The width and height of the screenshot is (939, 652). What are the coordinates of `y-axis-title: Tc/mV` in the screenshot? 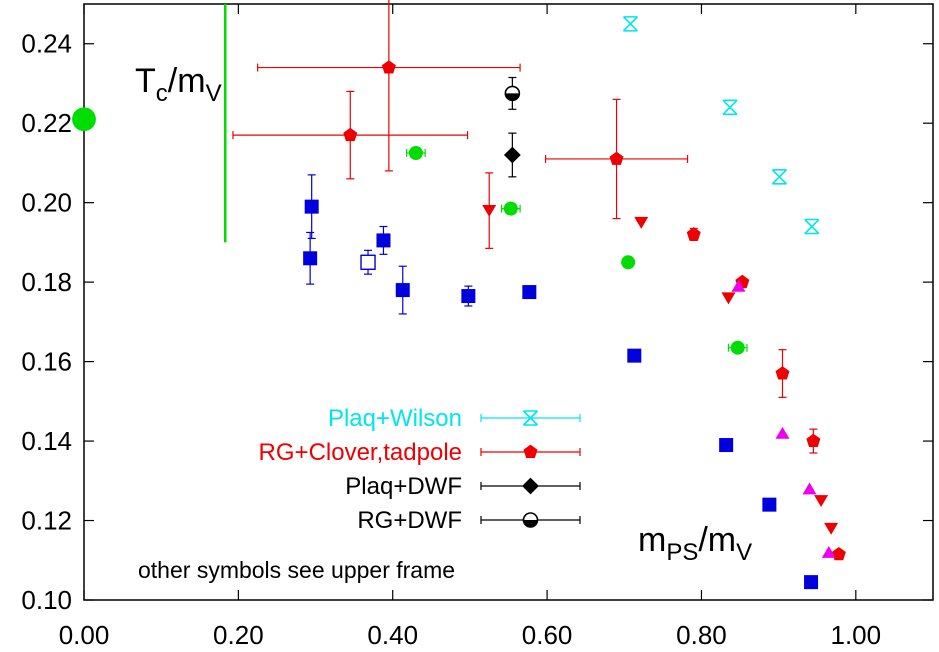 It's located at (178, 84).